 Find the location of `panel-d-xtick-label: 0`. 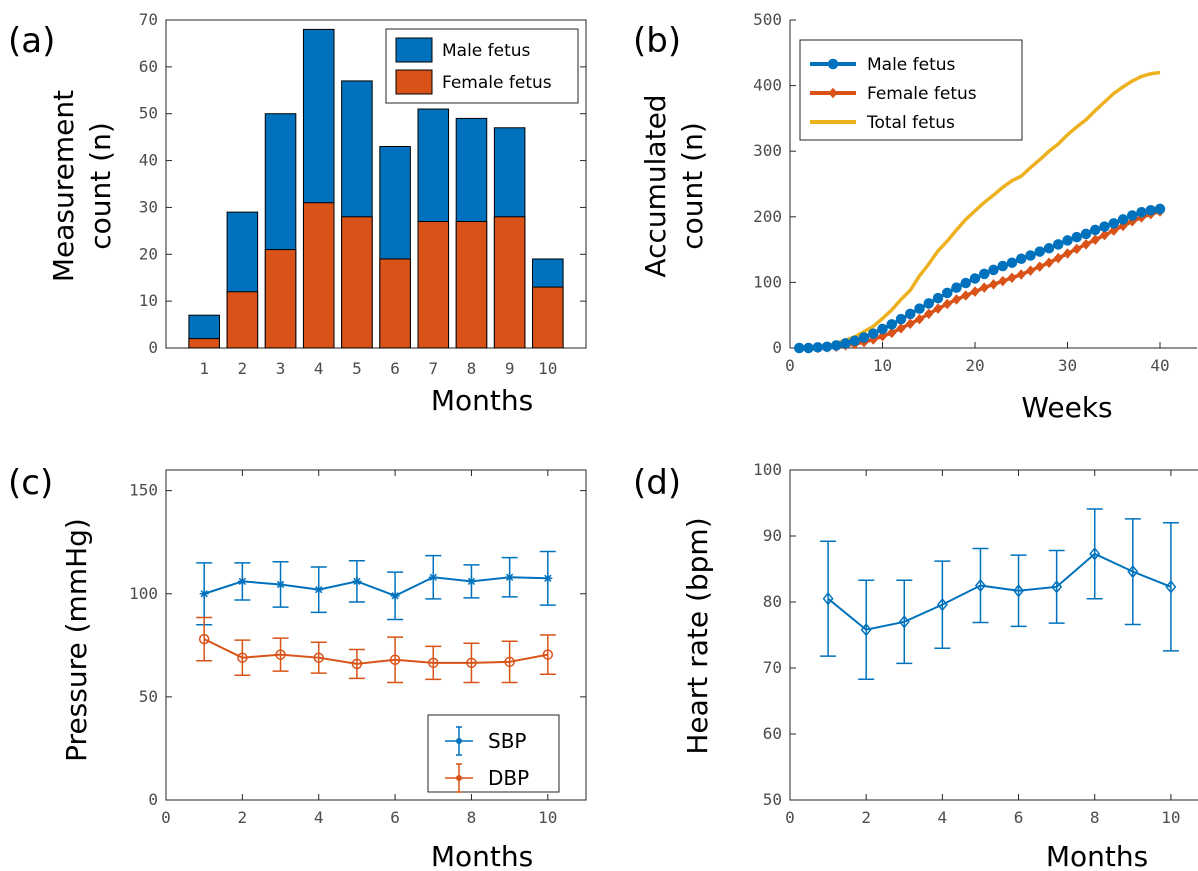

panel-d-xtick-label: 0 is located at coordinates (790, 817).